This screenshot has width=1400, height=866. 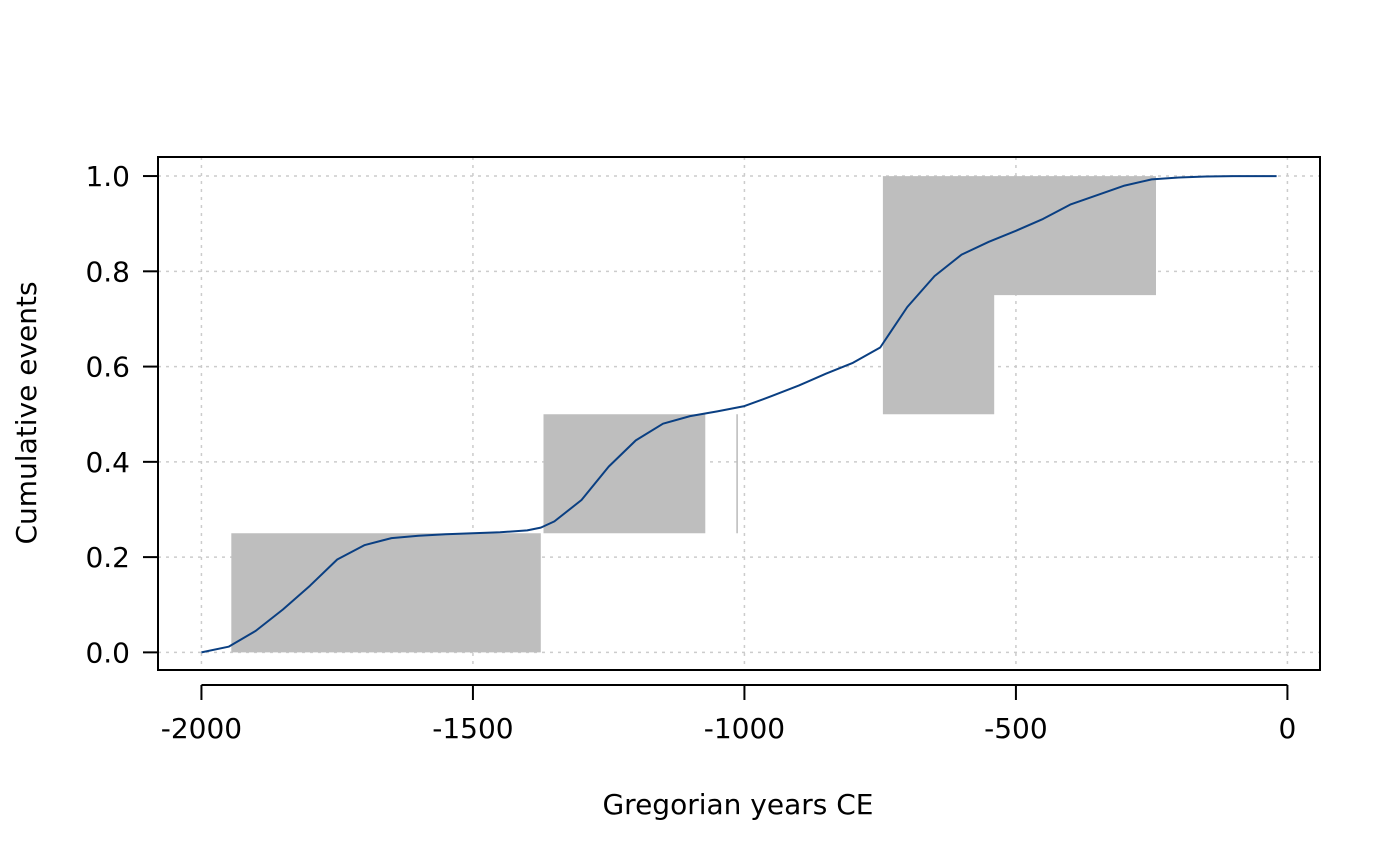 I want to click on x-tick-label: -2000, so click(x=201, y=728).